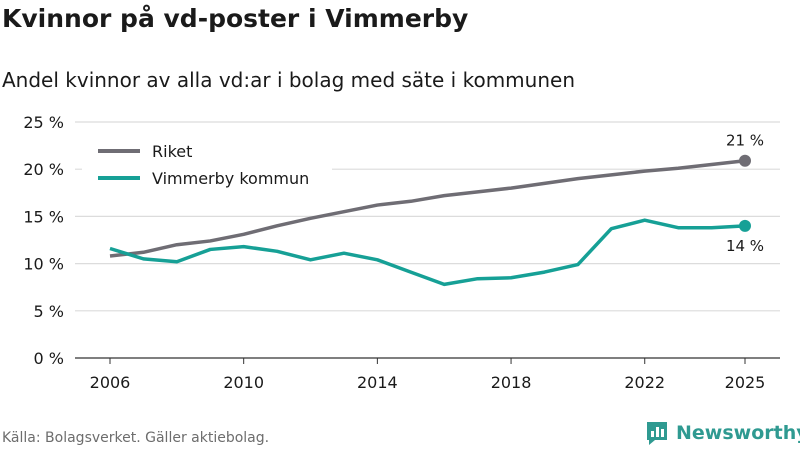  What do you see at coordinates (738, 433) in the screenshot?
I see `brand-name: Newsworthy` at bounding box center [738, 433].